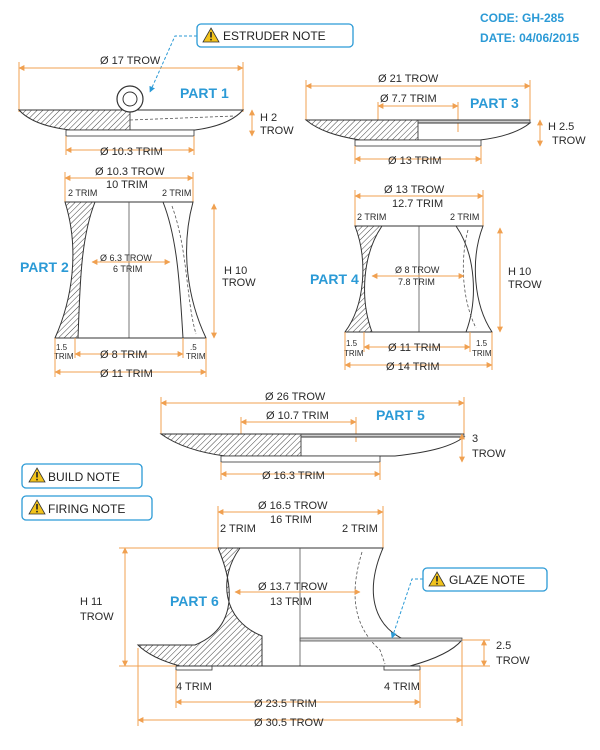 The height and width of the screenshot is (750, 600). What do you see at coordinates (126, 374) in the screenshot?
I see `part2-base-b: Ø 11 TRIM` at bounding box center [126, 374].